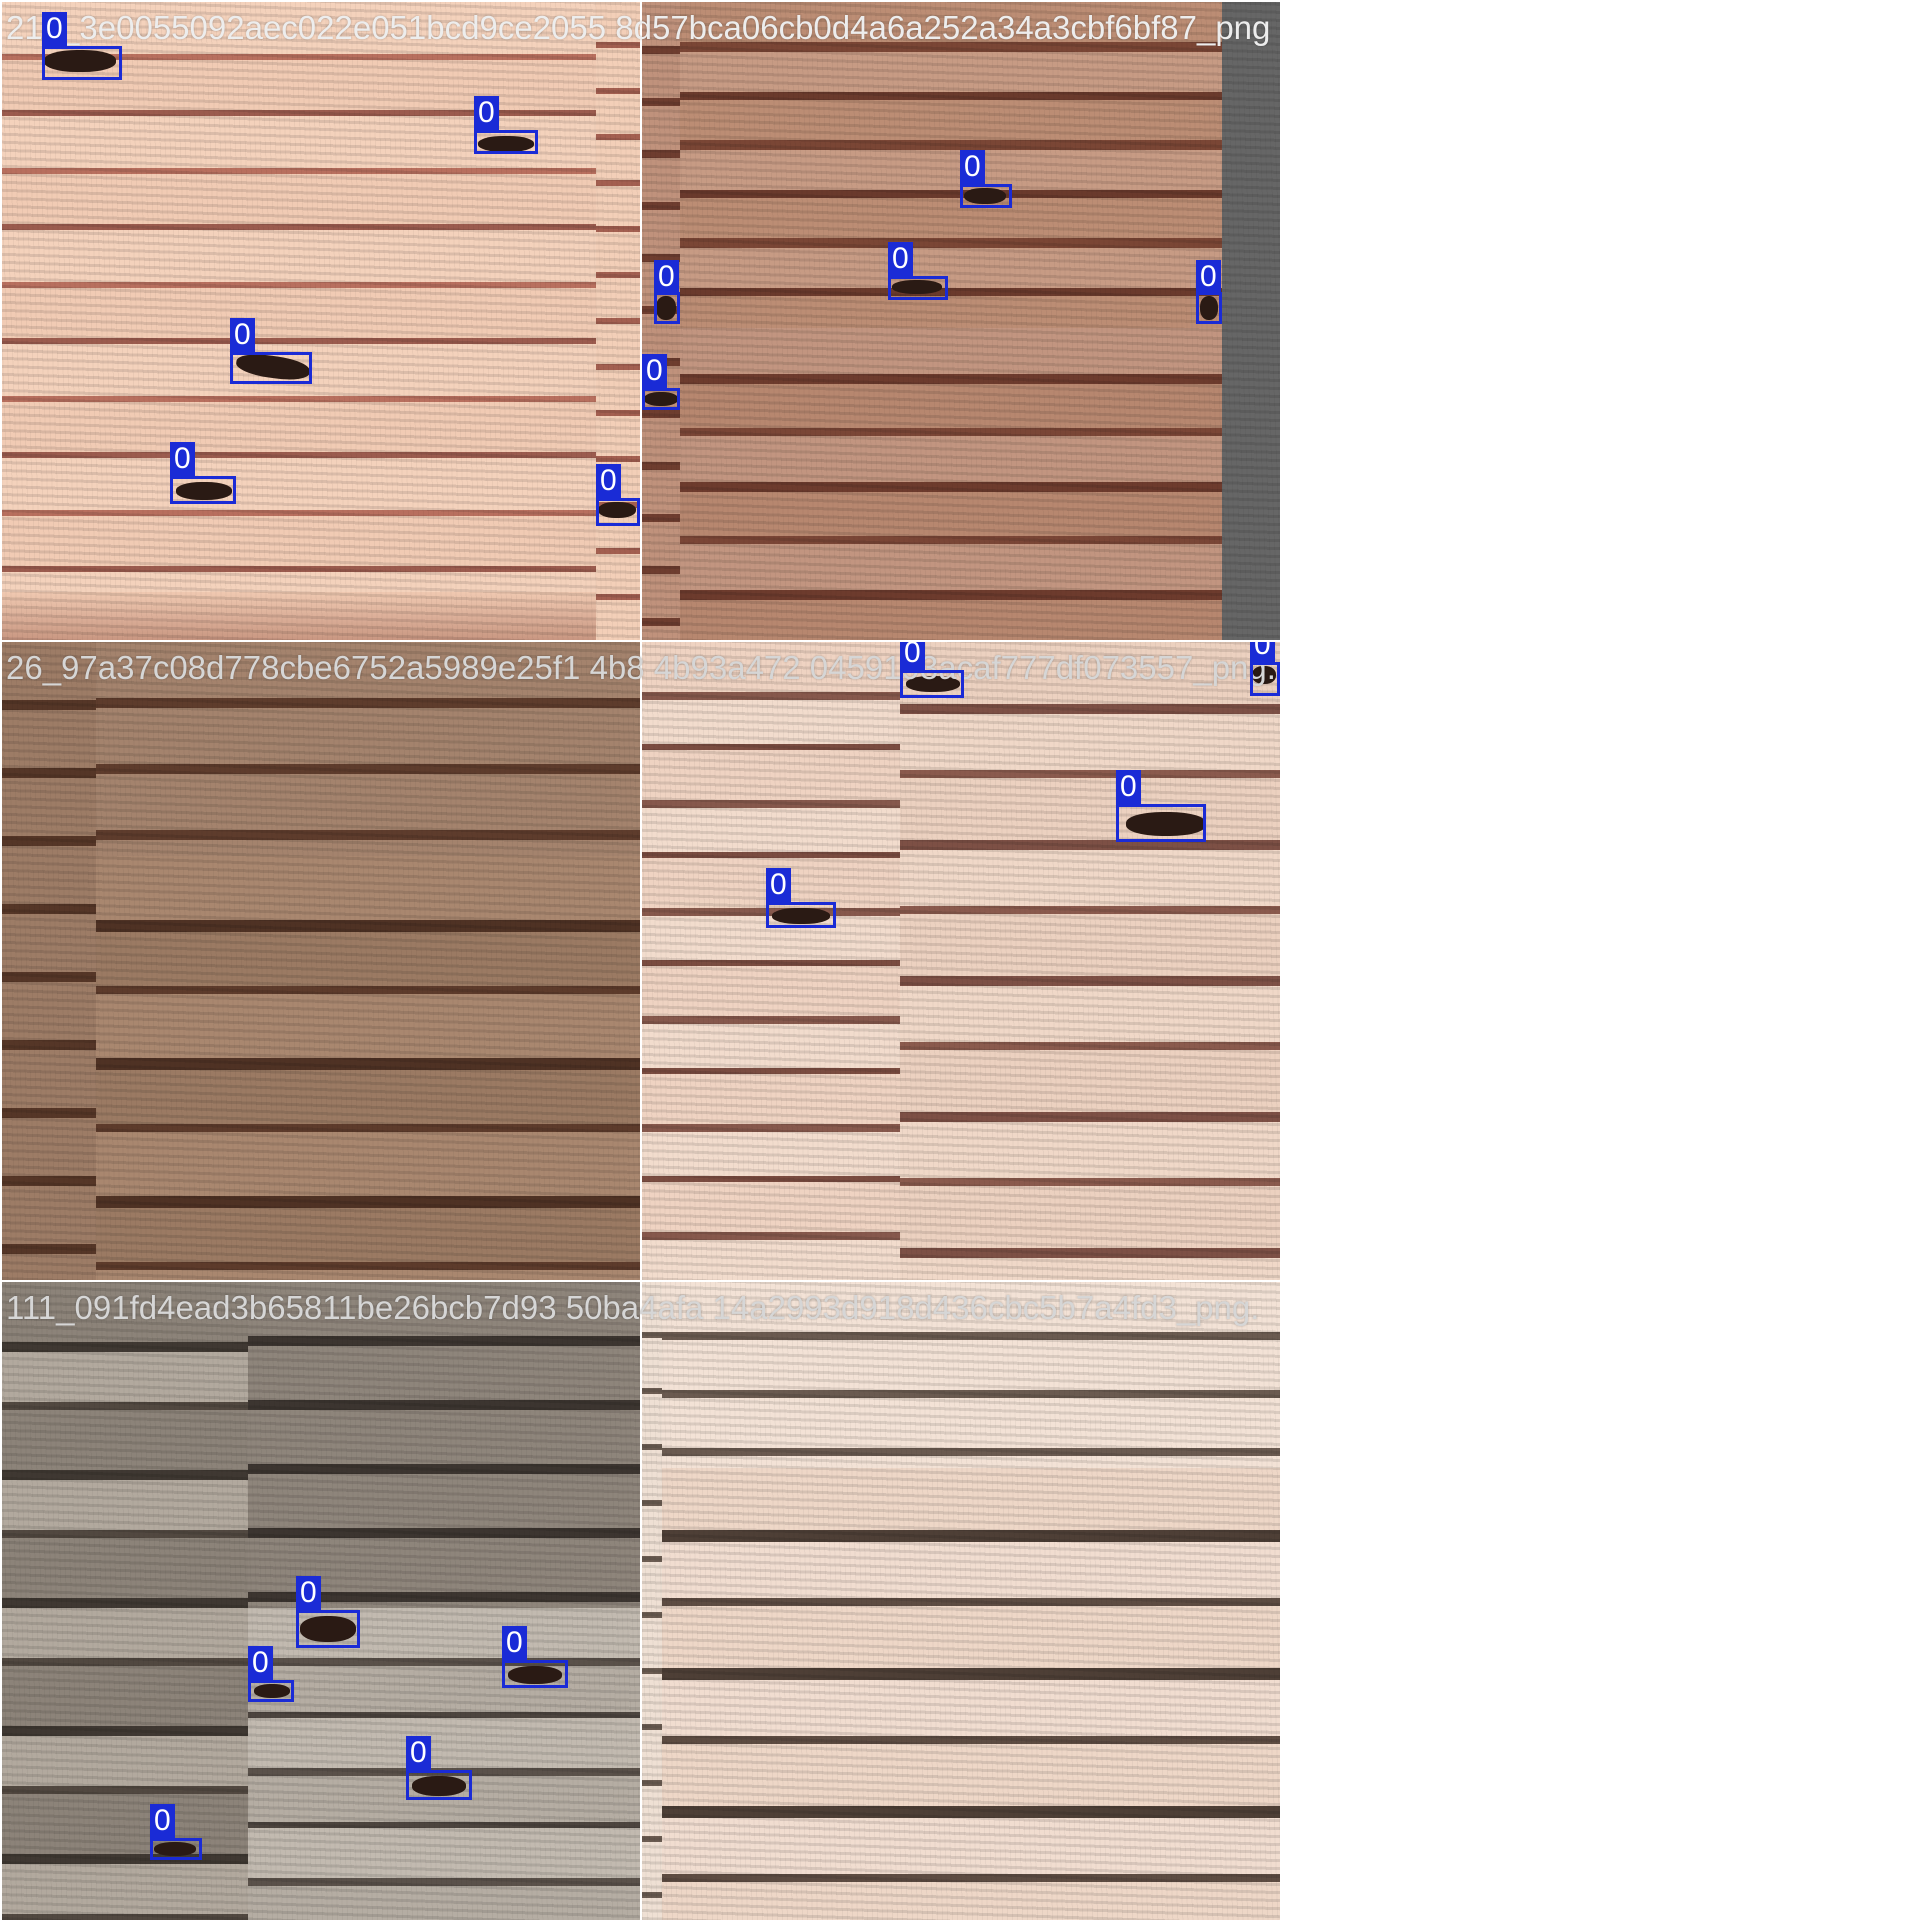  I want to click on tile-4-texture-left, so click(771, 961).